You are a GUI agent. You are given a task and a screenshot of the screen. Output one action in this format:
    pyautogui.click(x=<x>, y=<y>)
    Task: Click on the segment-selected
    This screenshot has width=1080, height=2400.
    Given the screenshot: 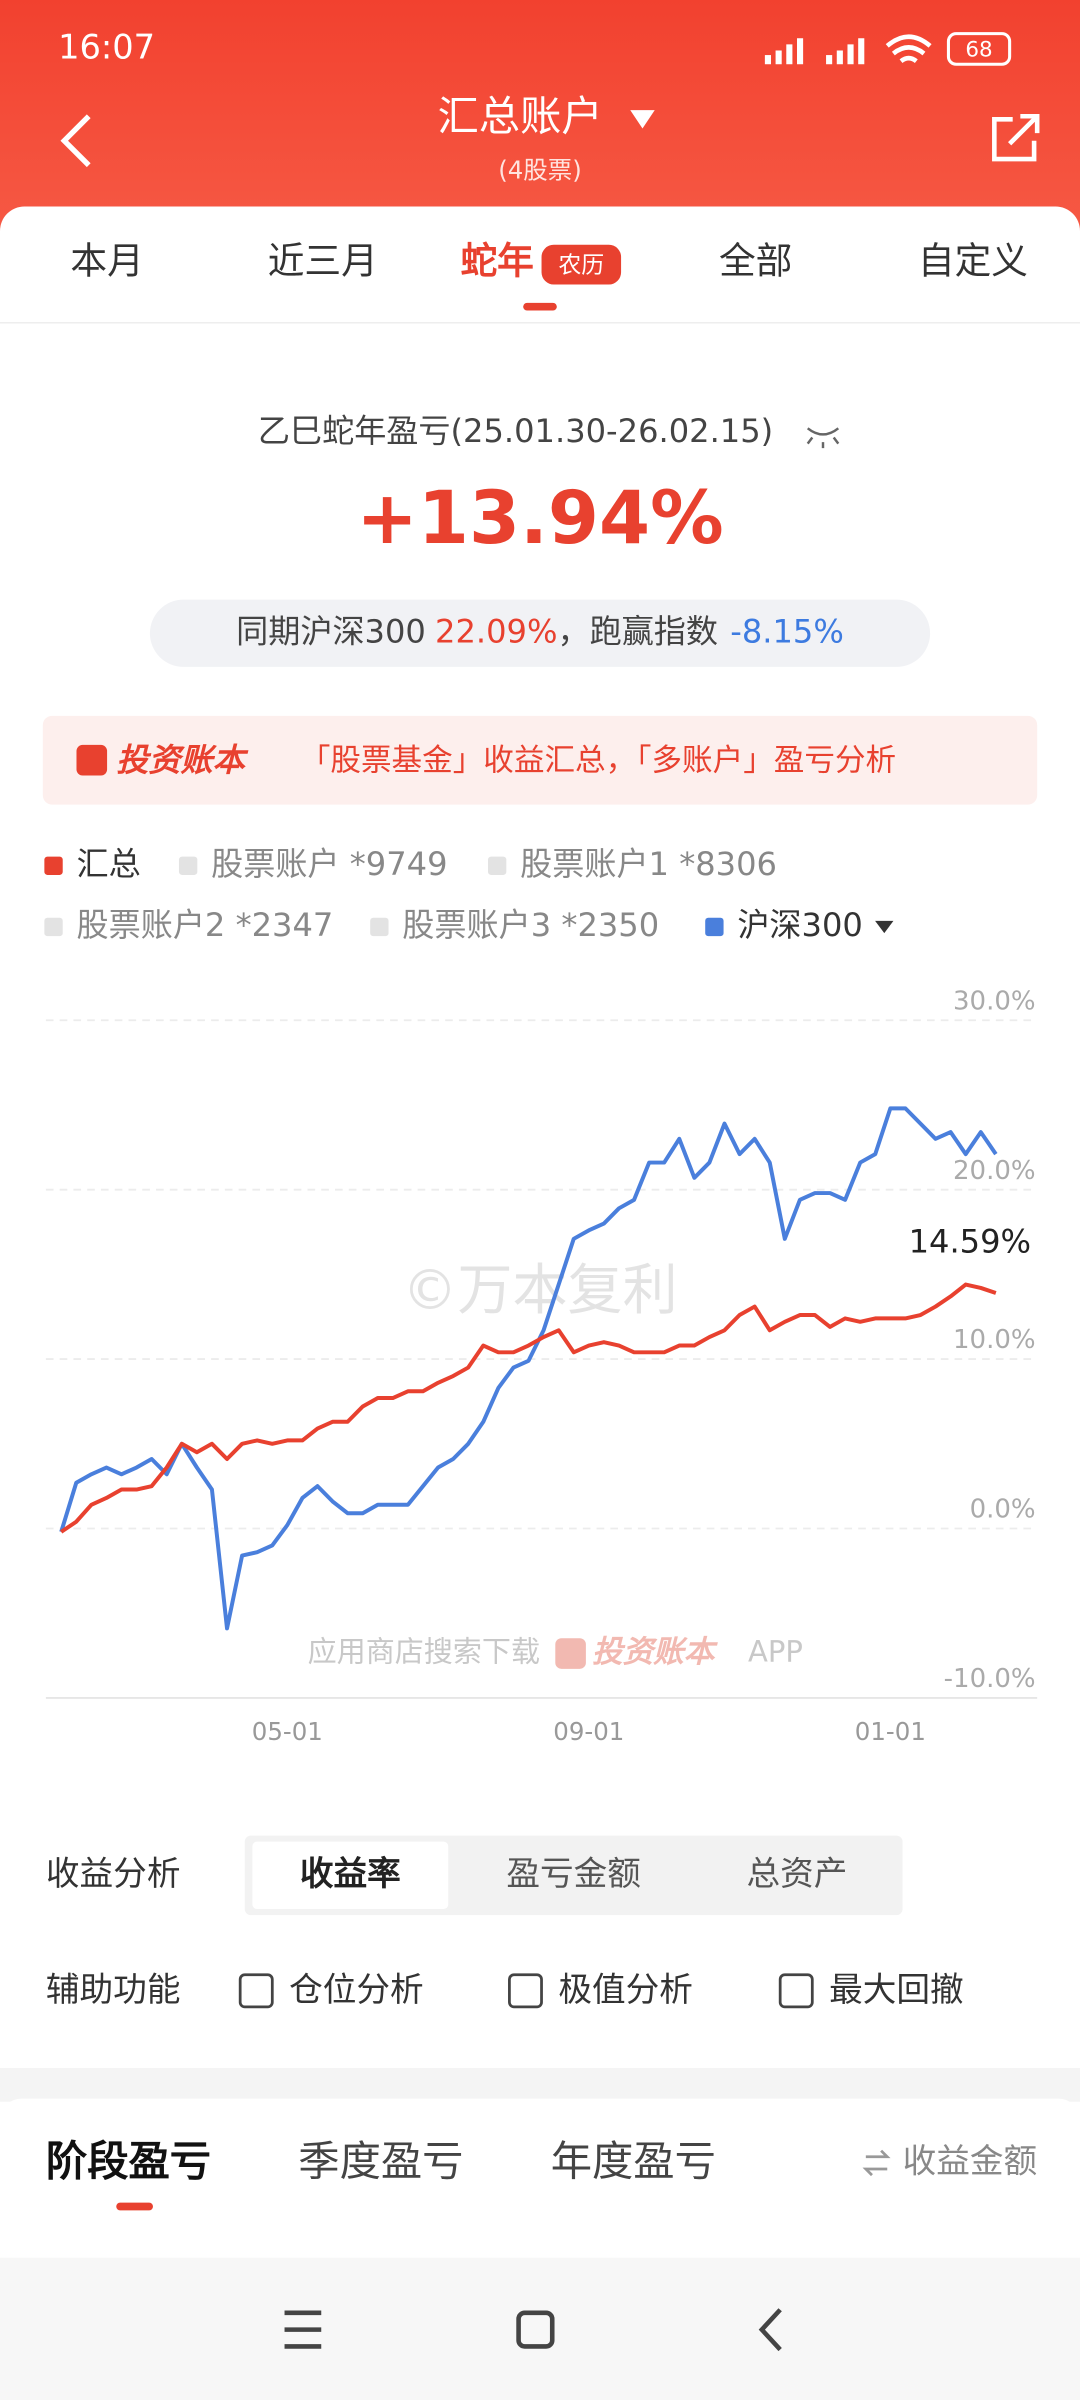 What is the action you would take?
    pyautogui.click(x=350, y=1875)
    